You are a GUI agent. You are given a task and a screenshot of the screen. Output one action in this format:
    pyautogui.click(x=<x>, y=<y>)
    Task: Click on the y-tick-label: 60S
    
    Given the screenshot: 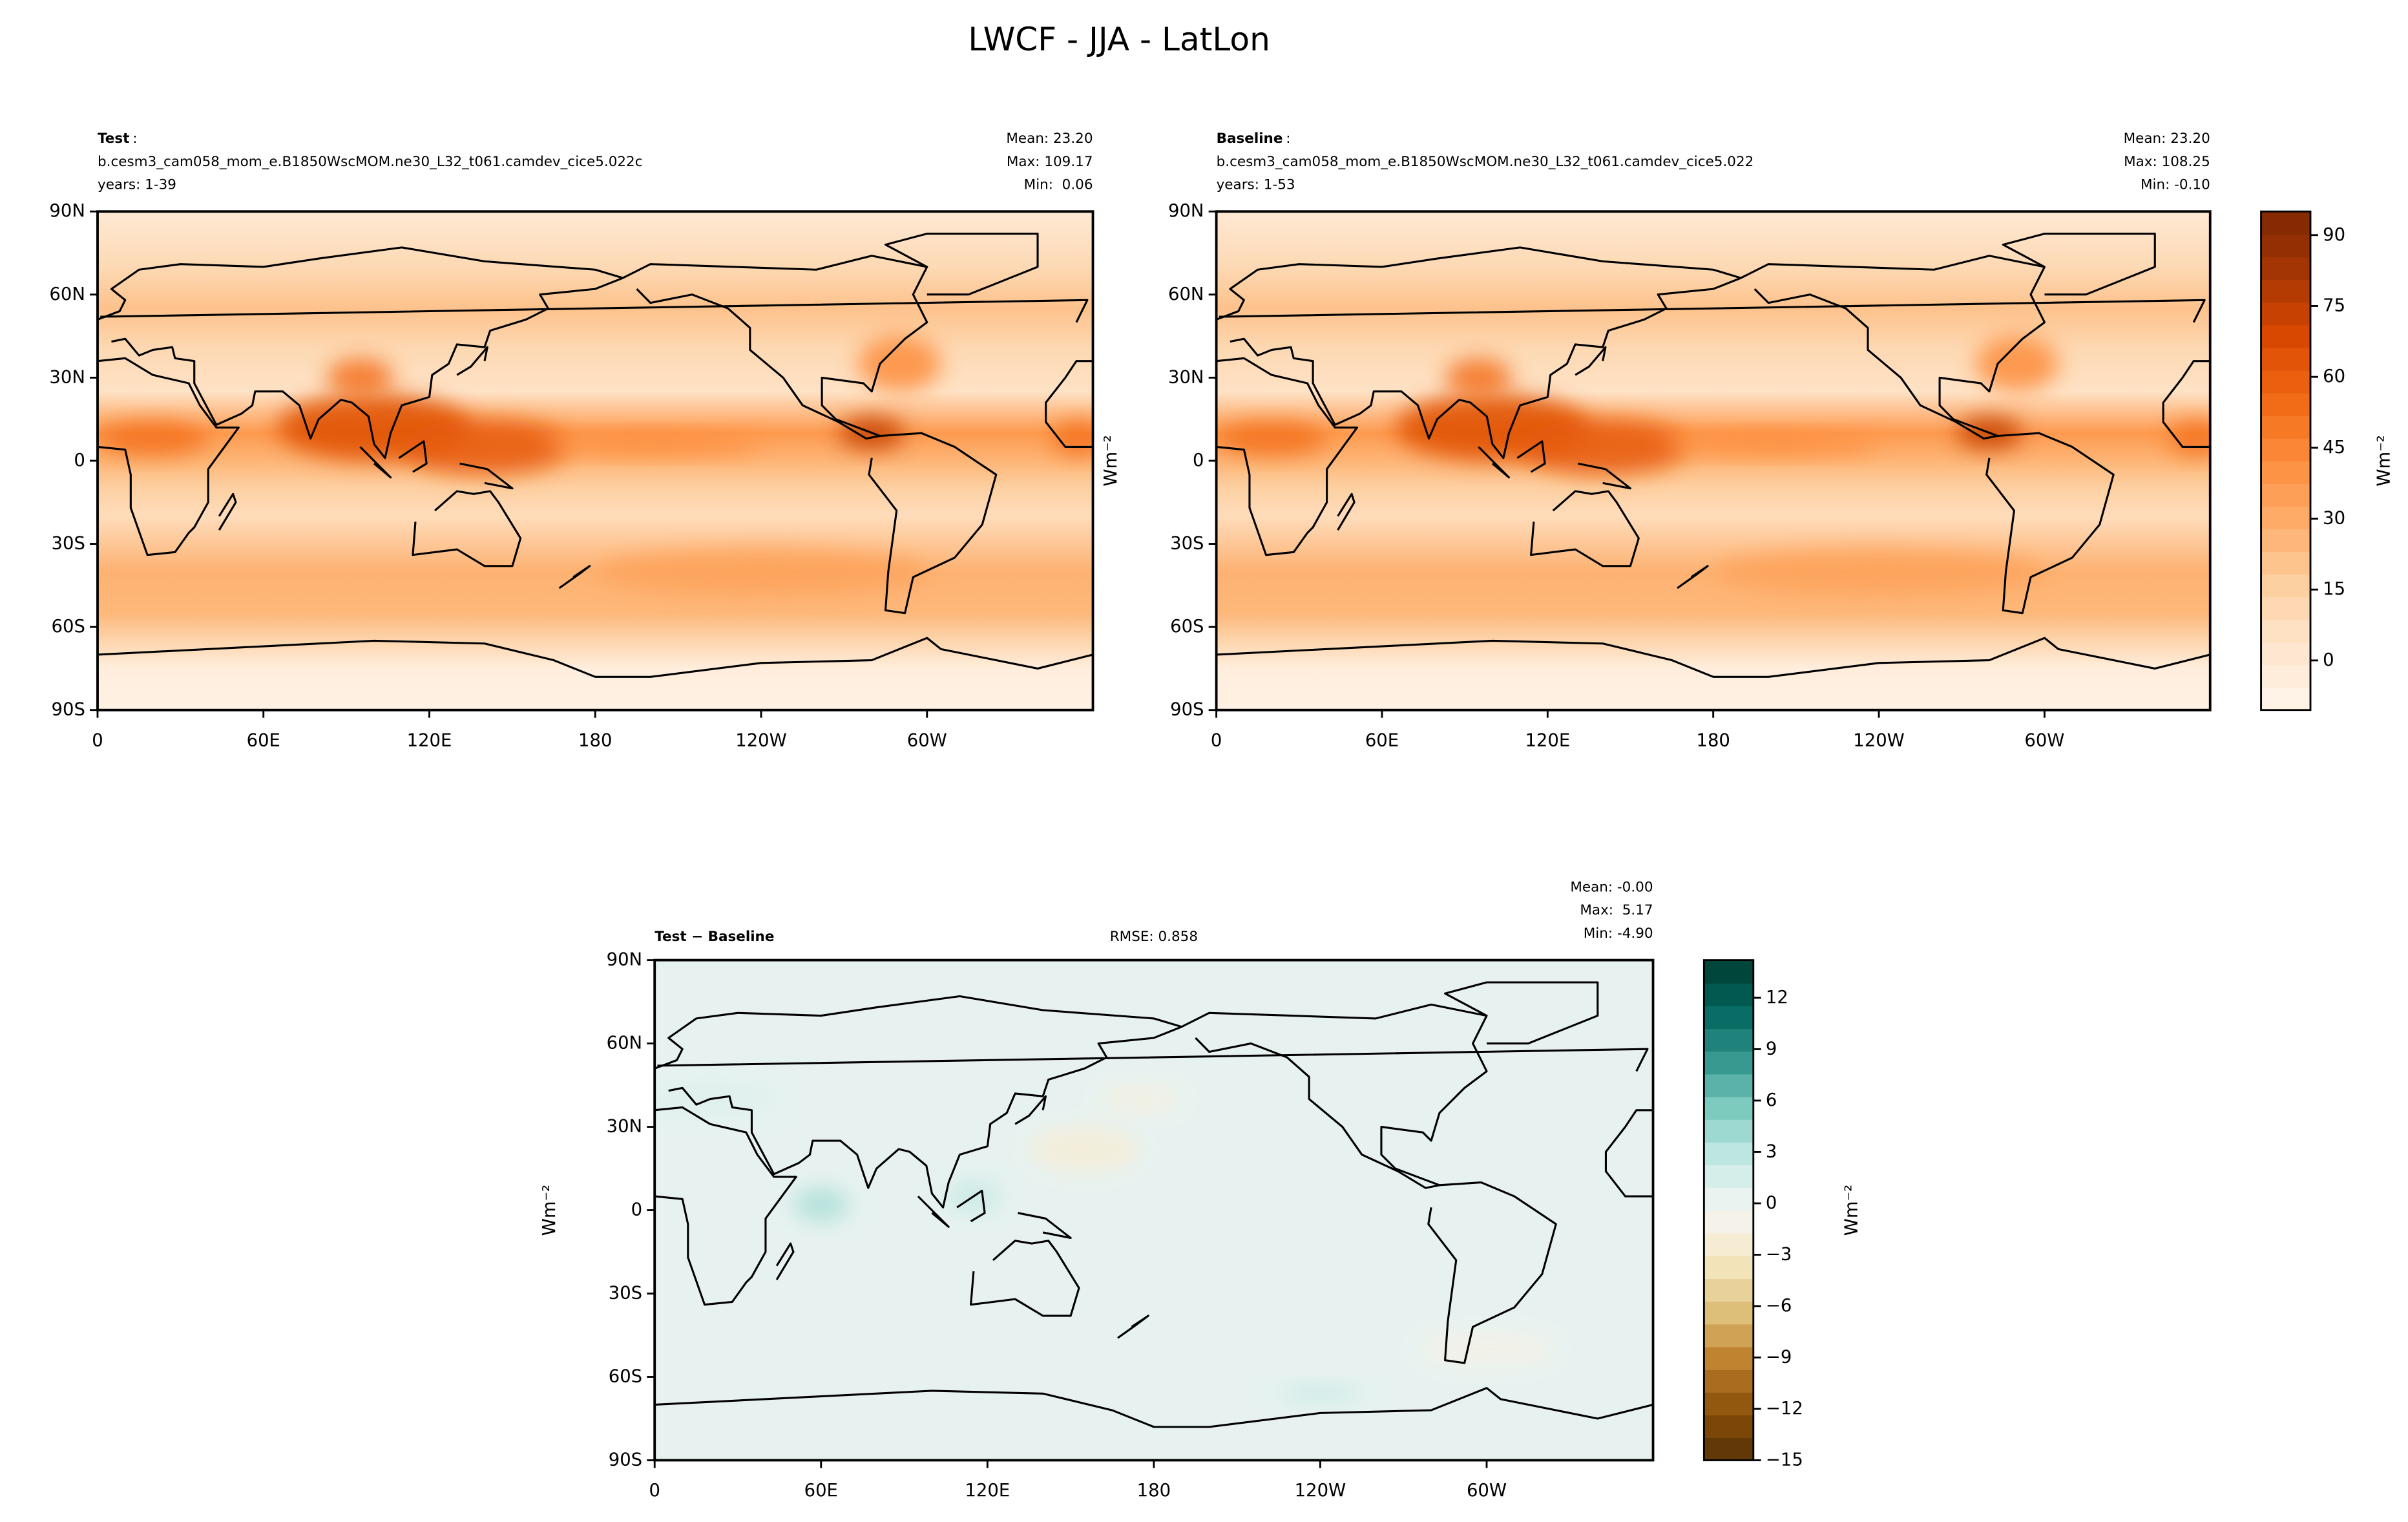 What is the action you would take?
    pyautogui.click(x=68, y=627)
    